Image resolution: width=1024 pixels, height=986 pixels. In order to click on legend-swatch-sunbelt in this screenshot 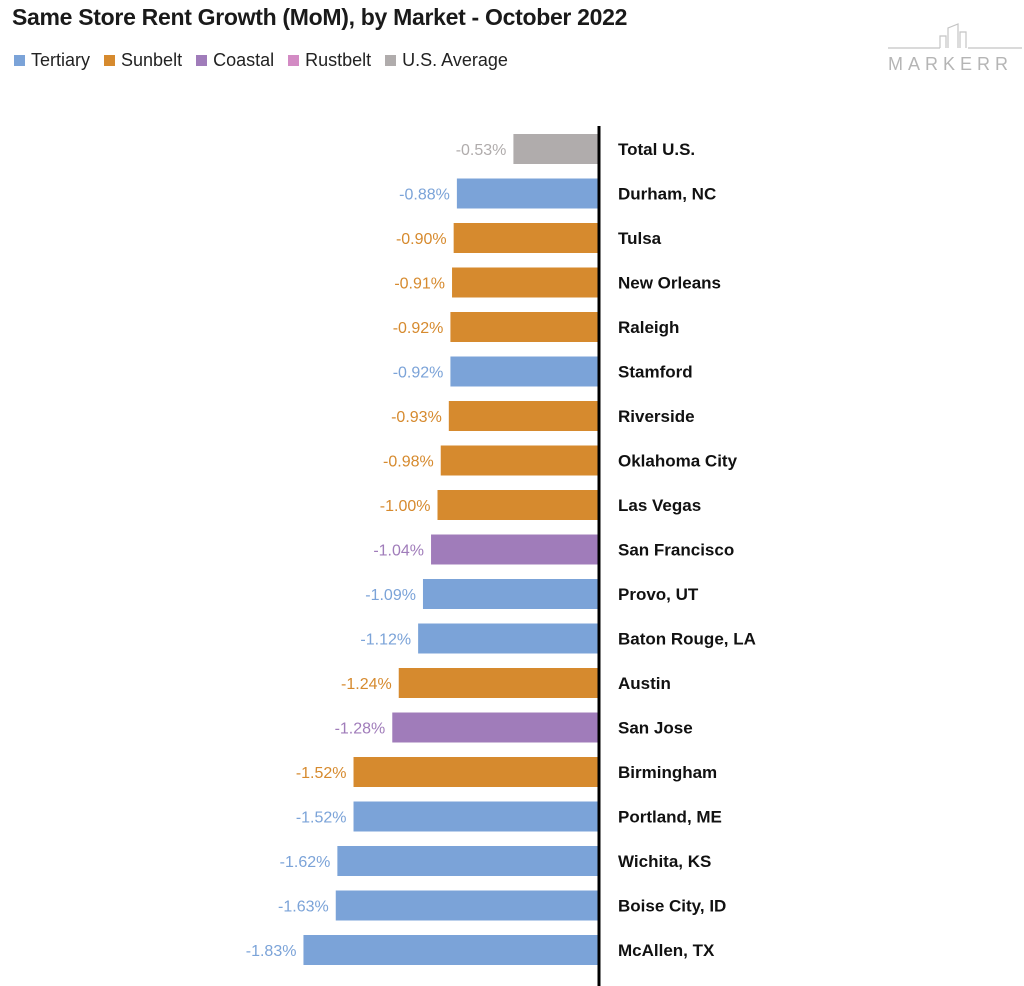, I will do `click(110, 60)`.